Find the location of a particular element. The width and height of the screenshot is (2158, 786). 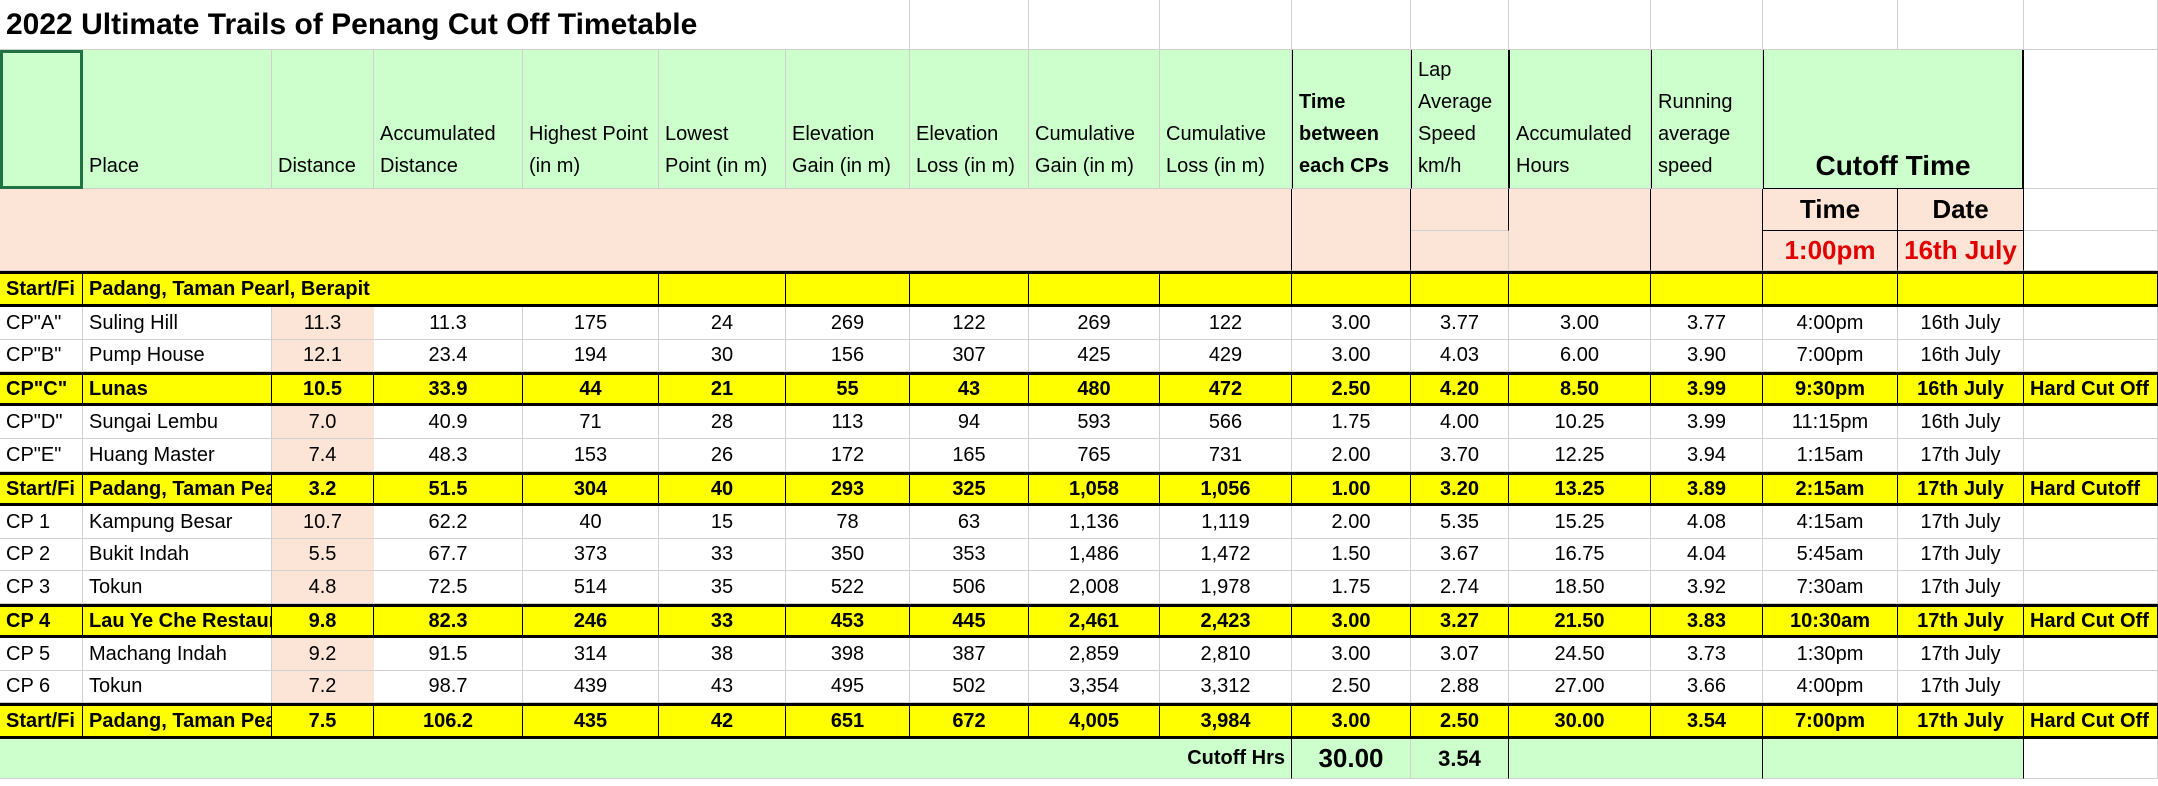

footer-spacer is located at coordinates (1636, 759).